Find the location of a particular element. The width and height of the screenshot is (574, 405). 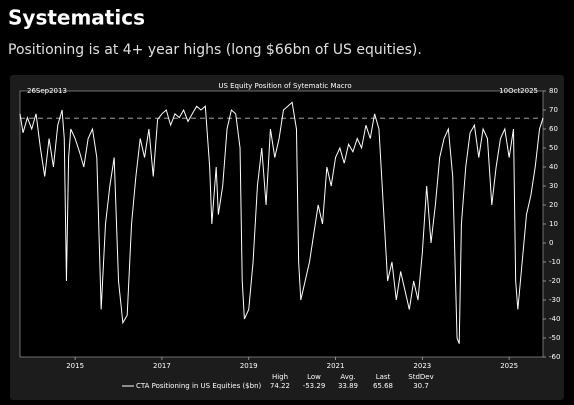

y-tick-label: 60 is located at coordinates (553, 129).